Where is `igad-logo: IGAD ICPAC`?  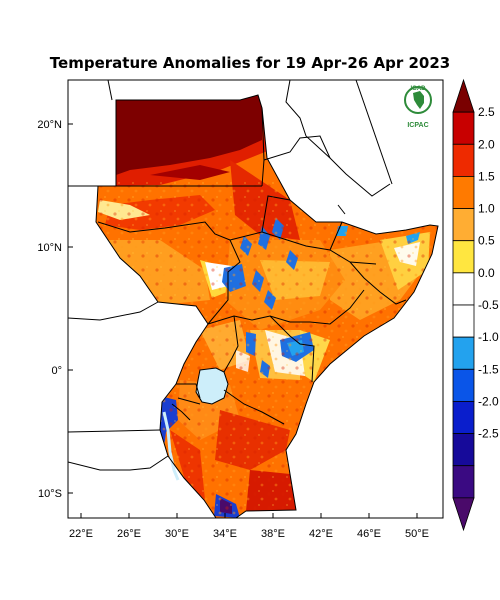
igad-logo: IGAD ICPAC is located at coordinates (418, 107).